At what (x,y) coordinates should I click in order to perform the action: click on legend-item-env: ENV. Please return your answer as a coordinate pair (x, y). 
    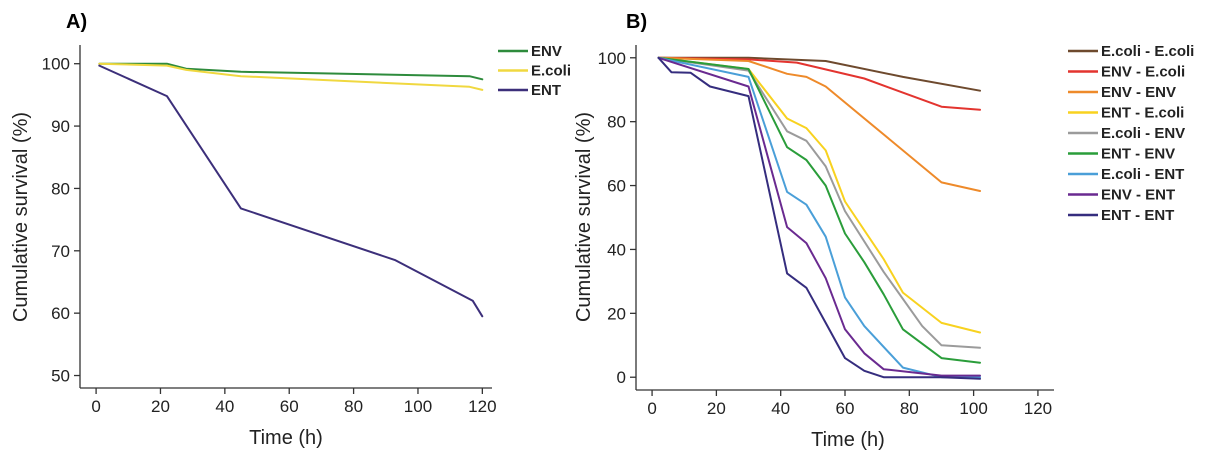
    Looking at the image, I should click on (530, 51).